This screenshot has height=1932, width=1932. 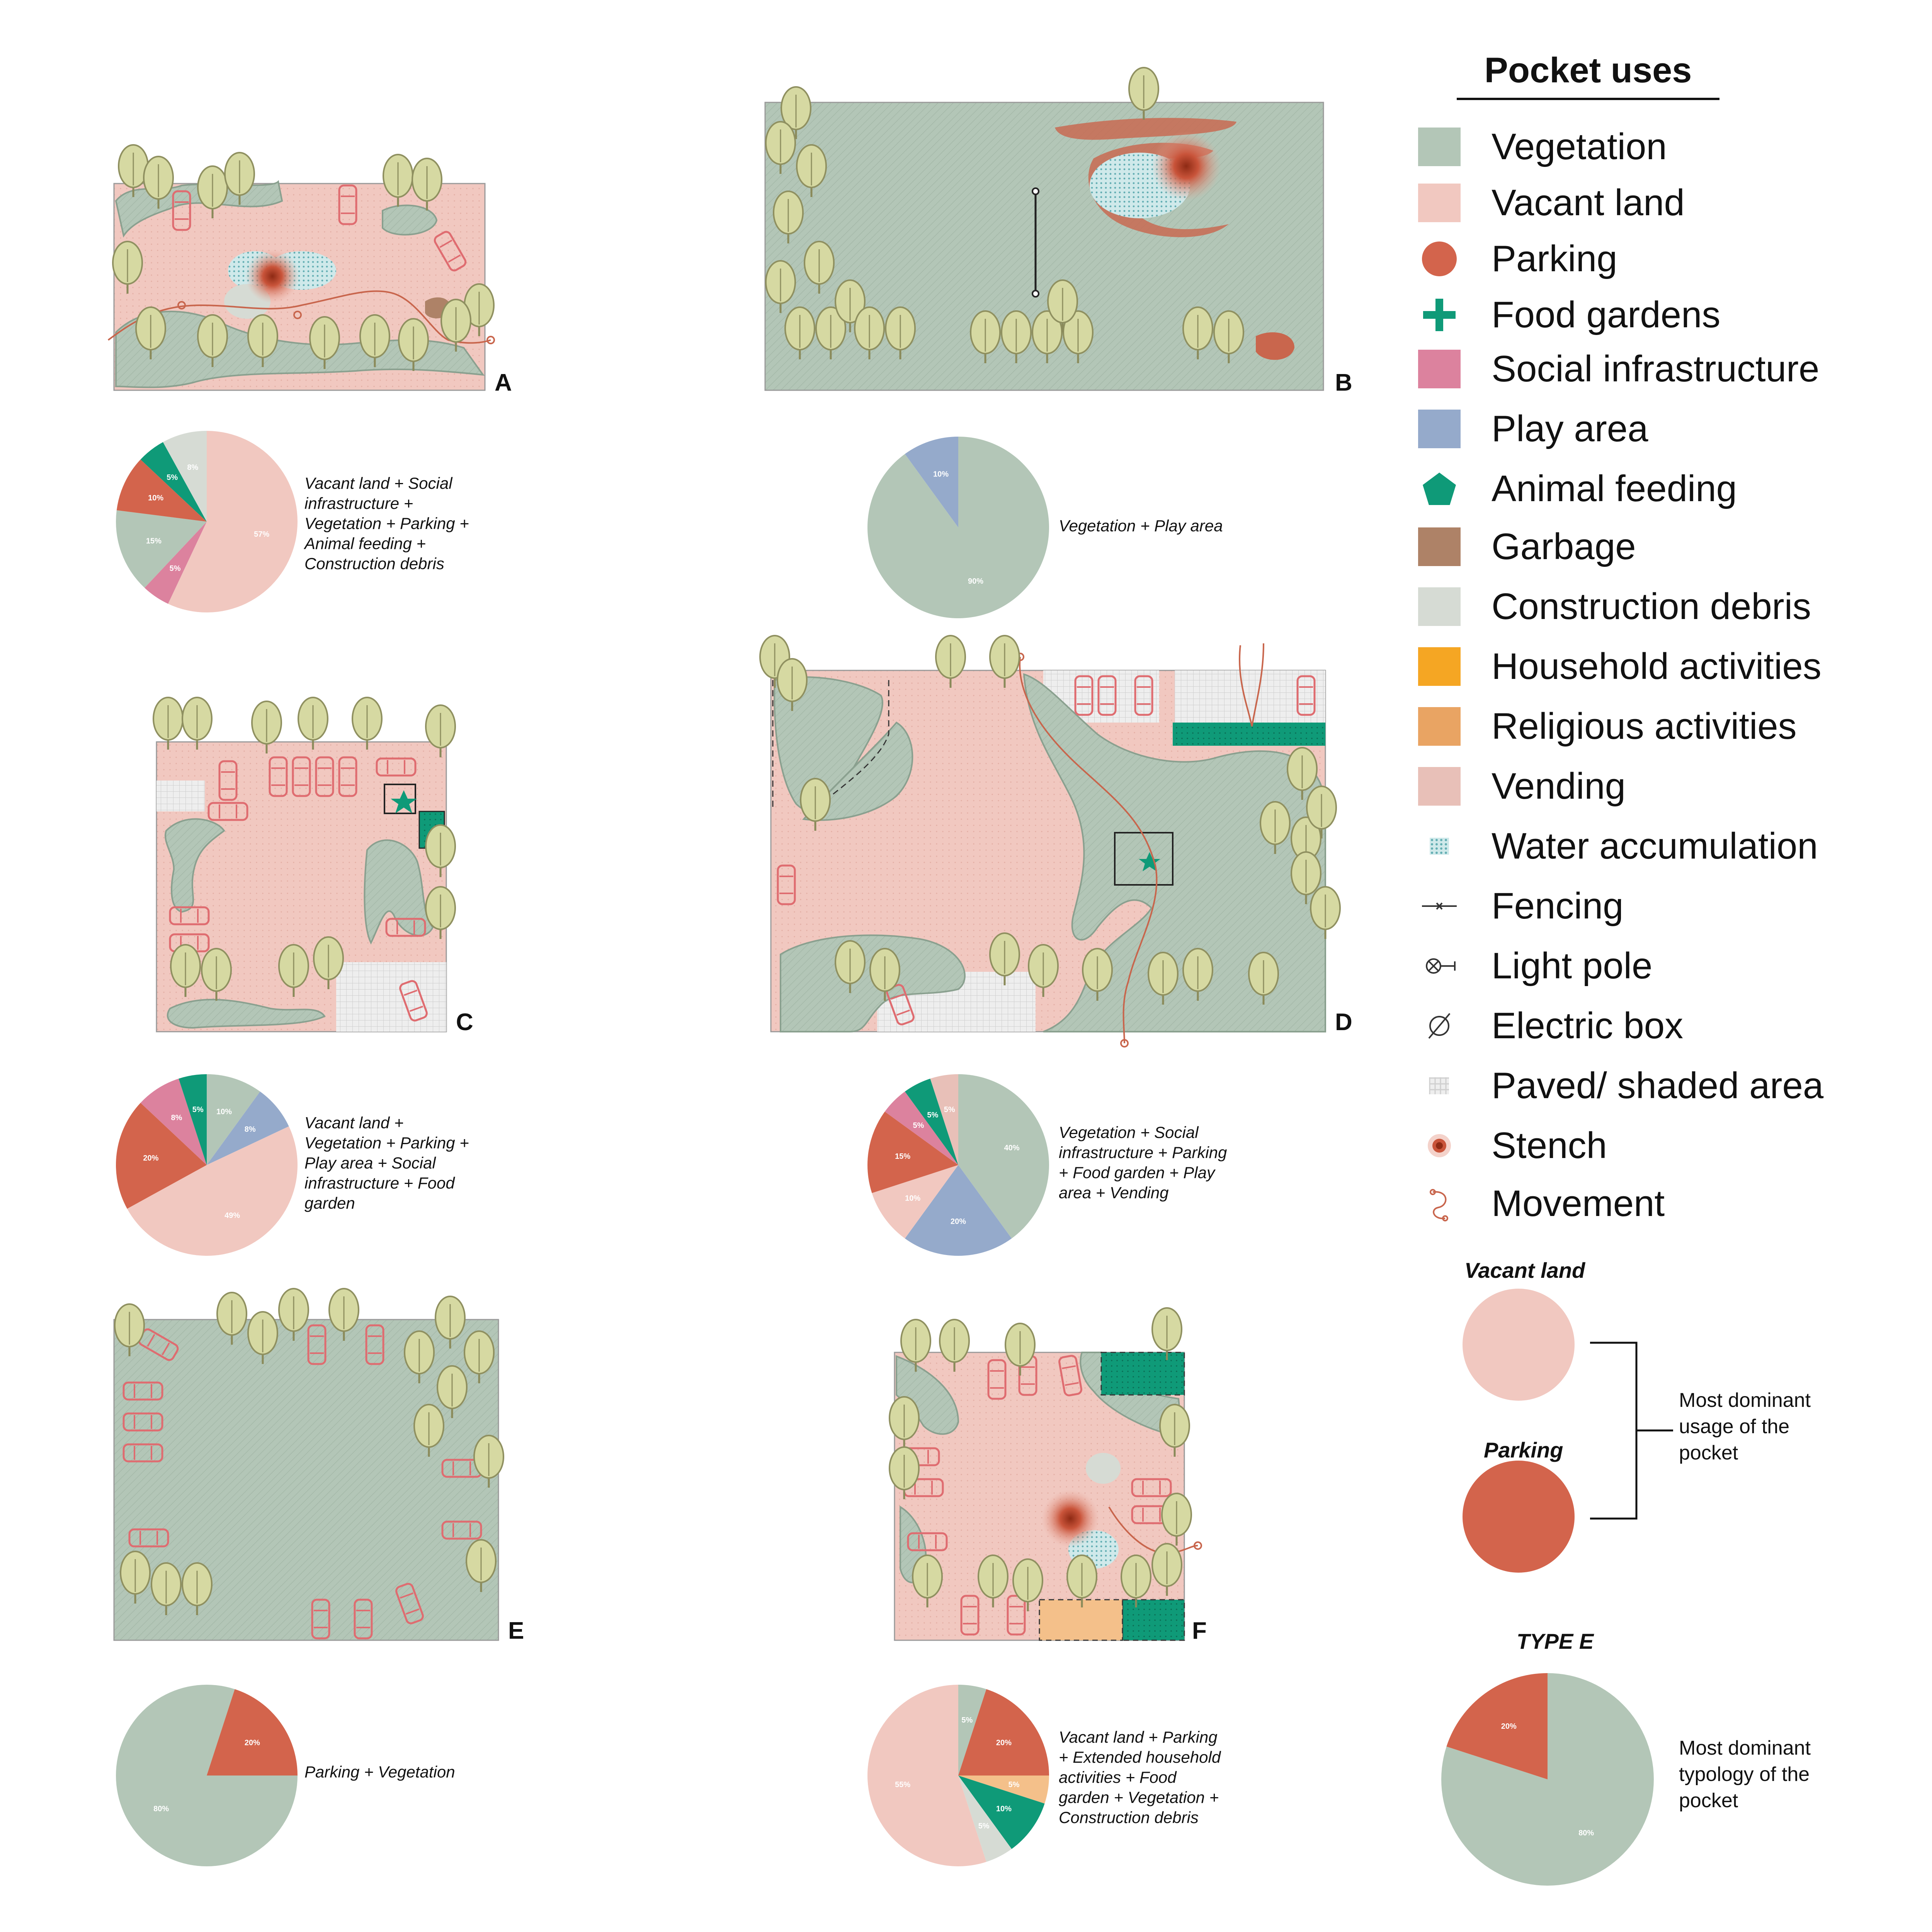 What do you see at coordinates (1614, 489) in the screenshot?
I see `legend-item-label: Animal feeding` at bounding box center [1614, 489].